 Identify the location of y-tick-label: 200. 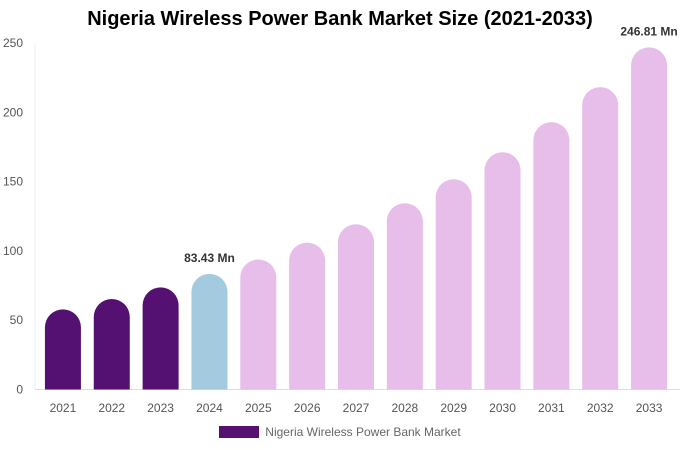
(13, 112).